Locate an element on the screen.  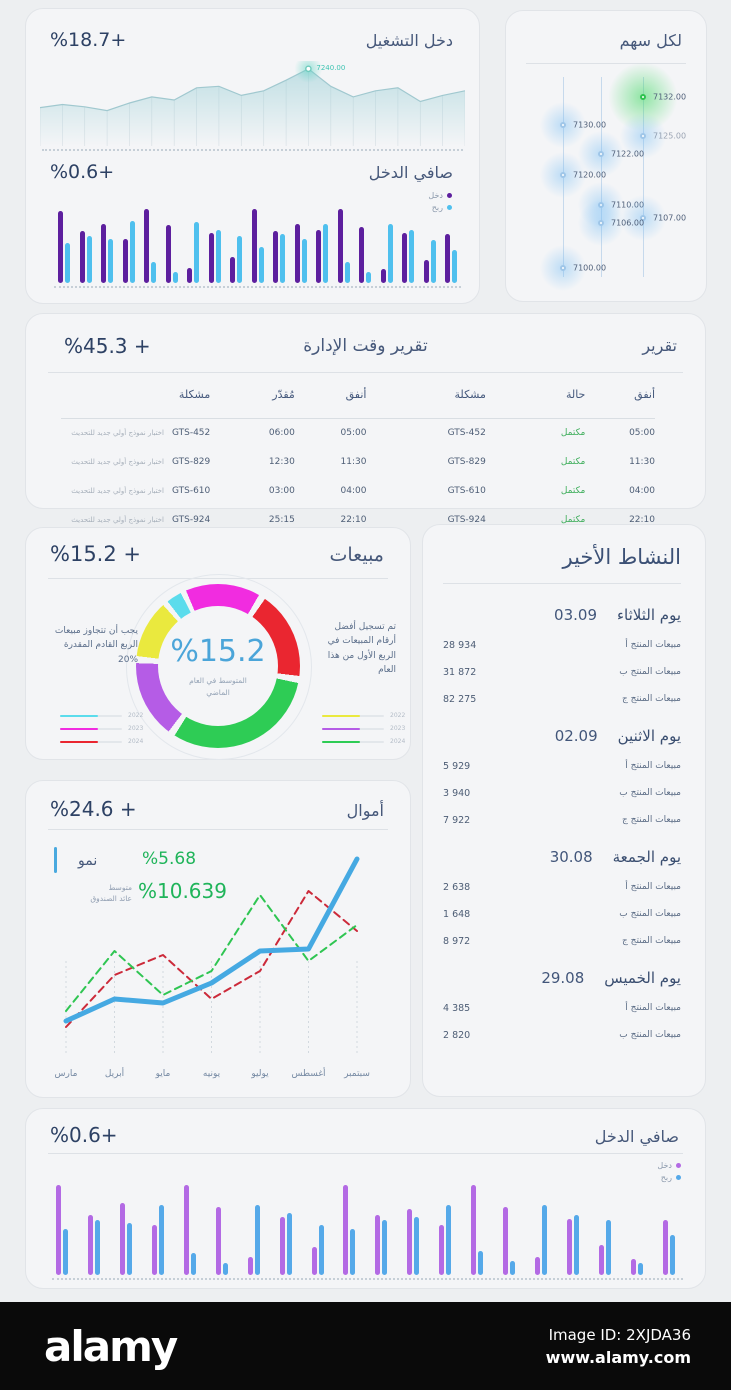
activity-row: مبيعات المنتج ب 2 820 is located at coordinates (562, 1035).